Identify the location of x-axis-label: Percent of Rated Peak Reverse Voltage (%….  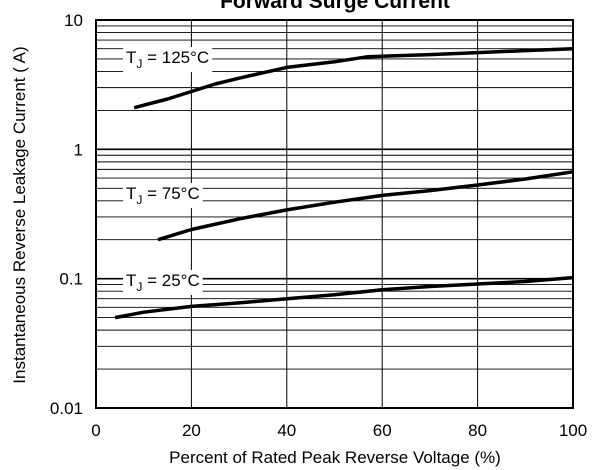
(335, 457).